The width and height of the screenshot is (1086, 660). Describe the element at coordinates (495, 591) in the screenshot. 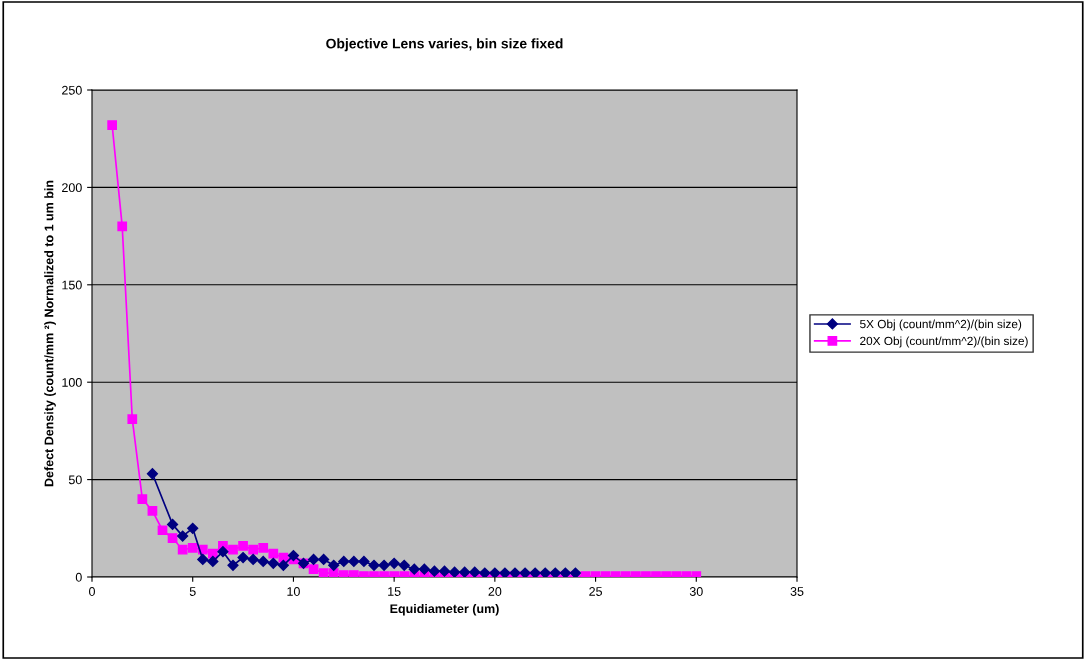

I see `x-tick-label: 20` at that location.